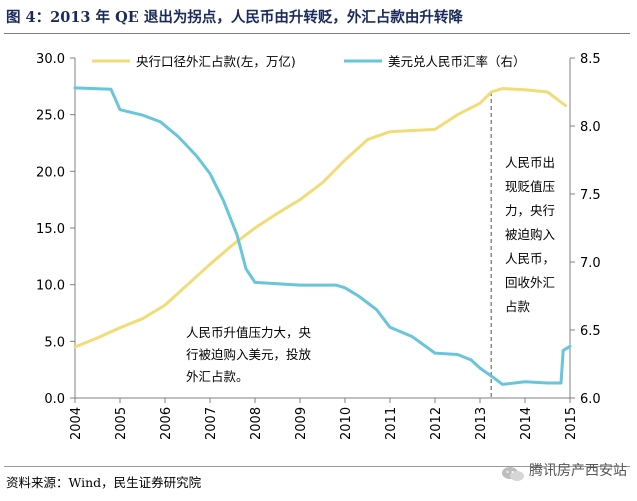  I want to click on annotation-appreciation-line-2: 行被迫购入美元，投放, so click(249, 354).